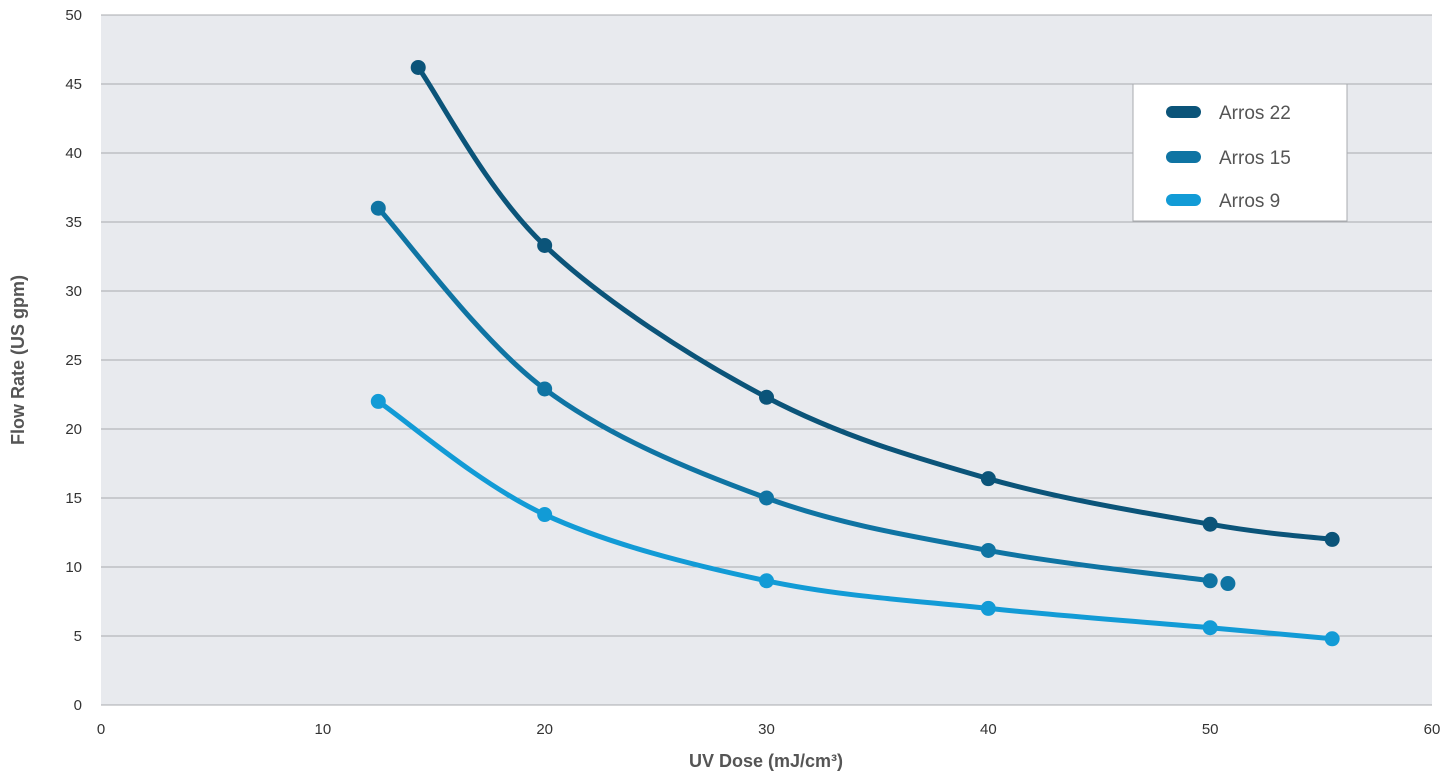 This screenshot has height=778, width=1442. What do you see at coordinates (1255, 158) in the screenshot?
I see `legend-label-arros-15: Arros 15` at bounding box center [1255, 158].